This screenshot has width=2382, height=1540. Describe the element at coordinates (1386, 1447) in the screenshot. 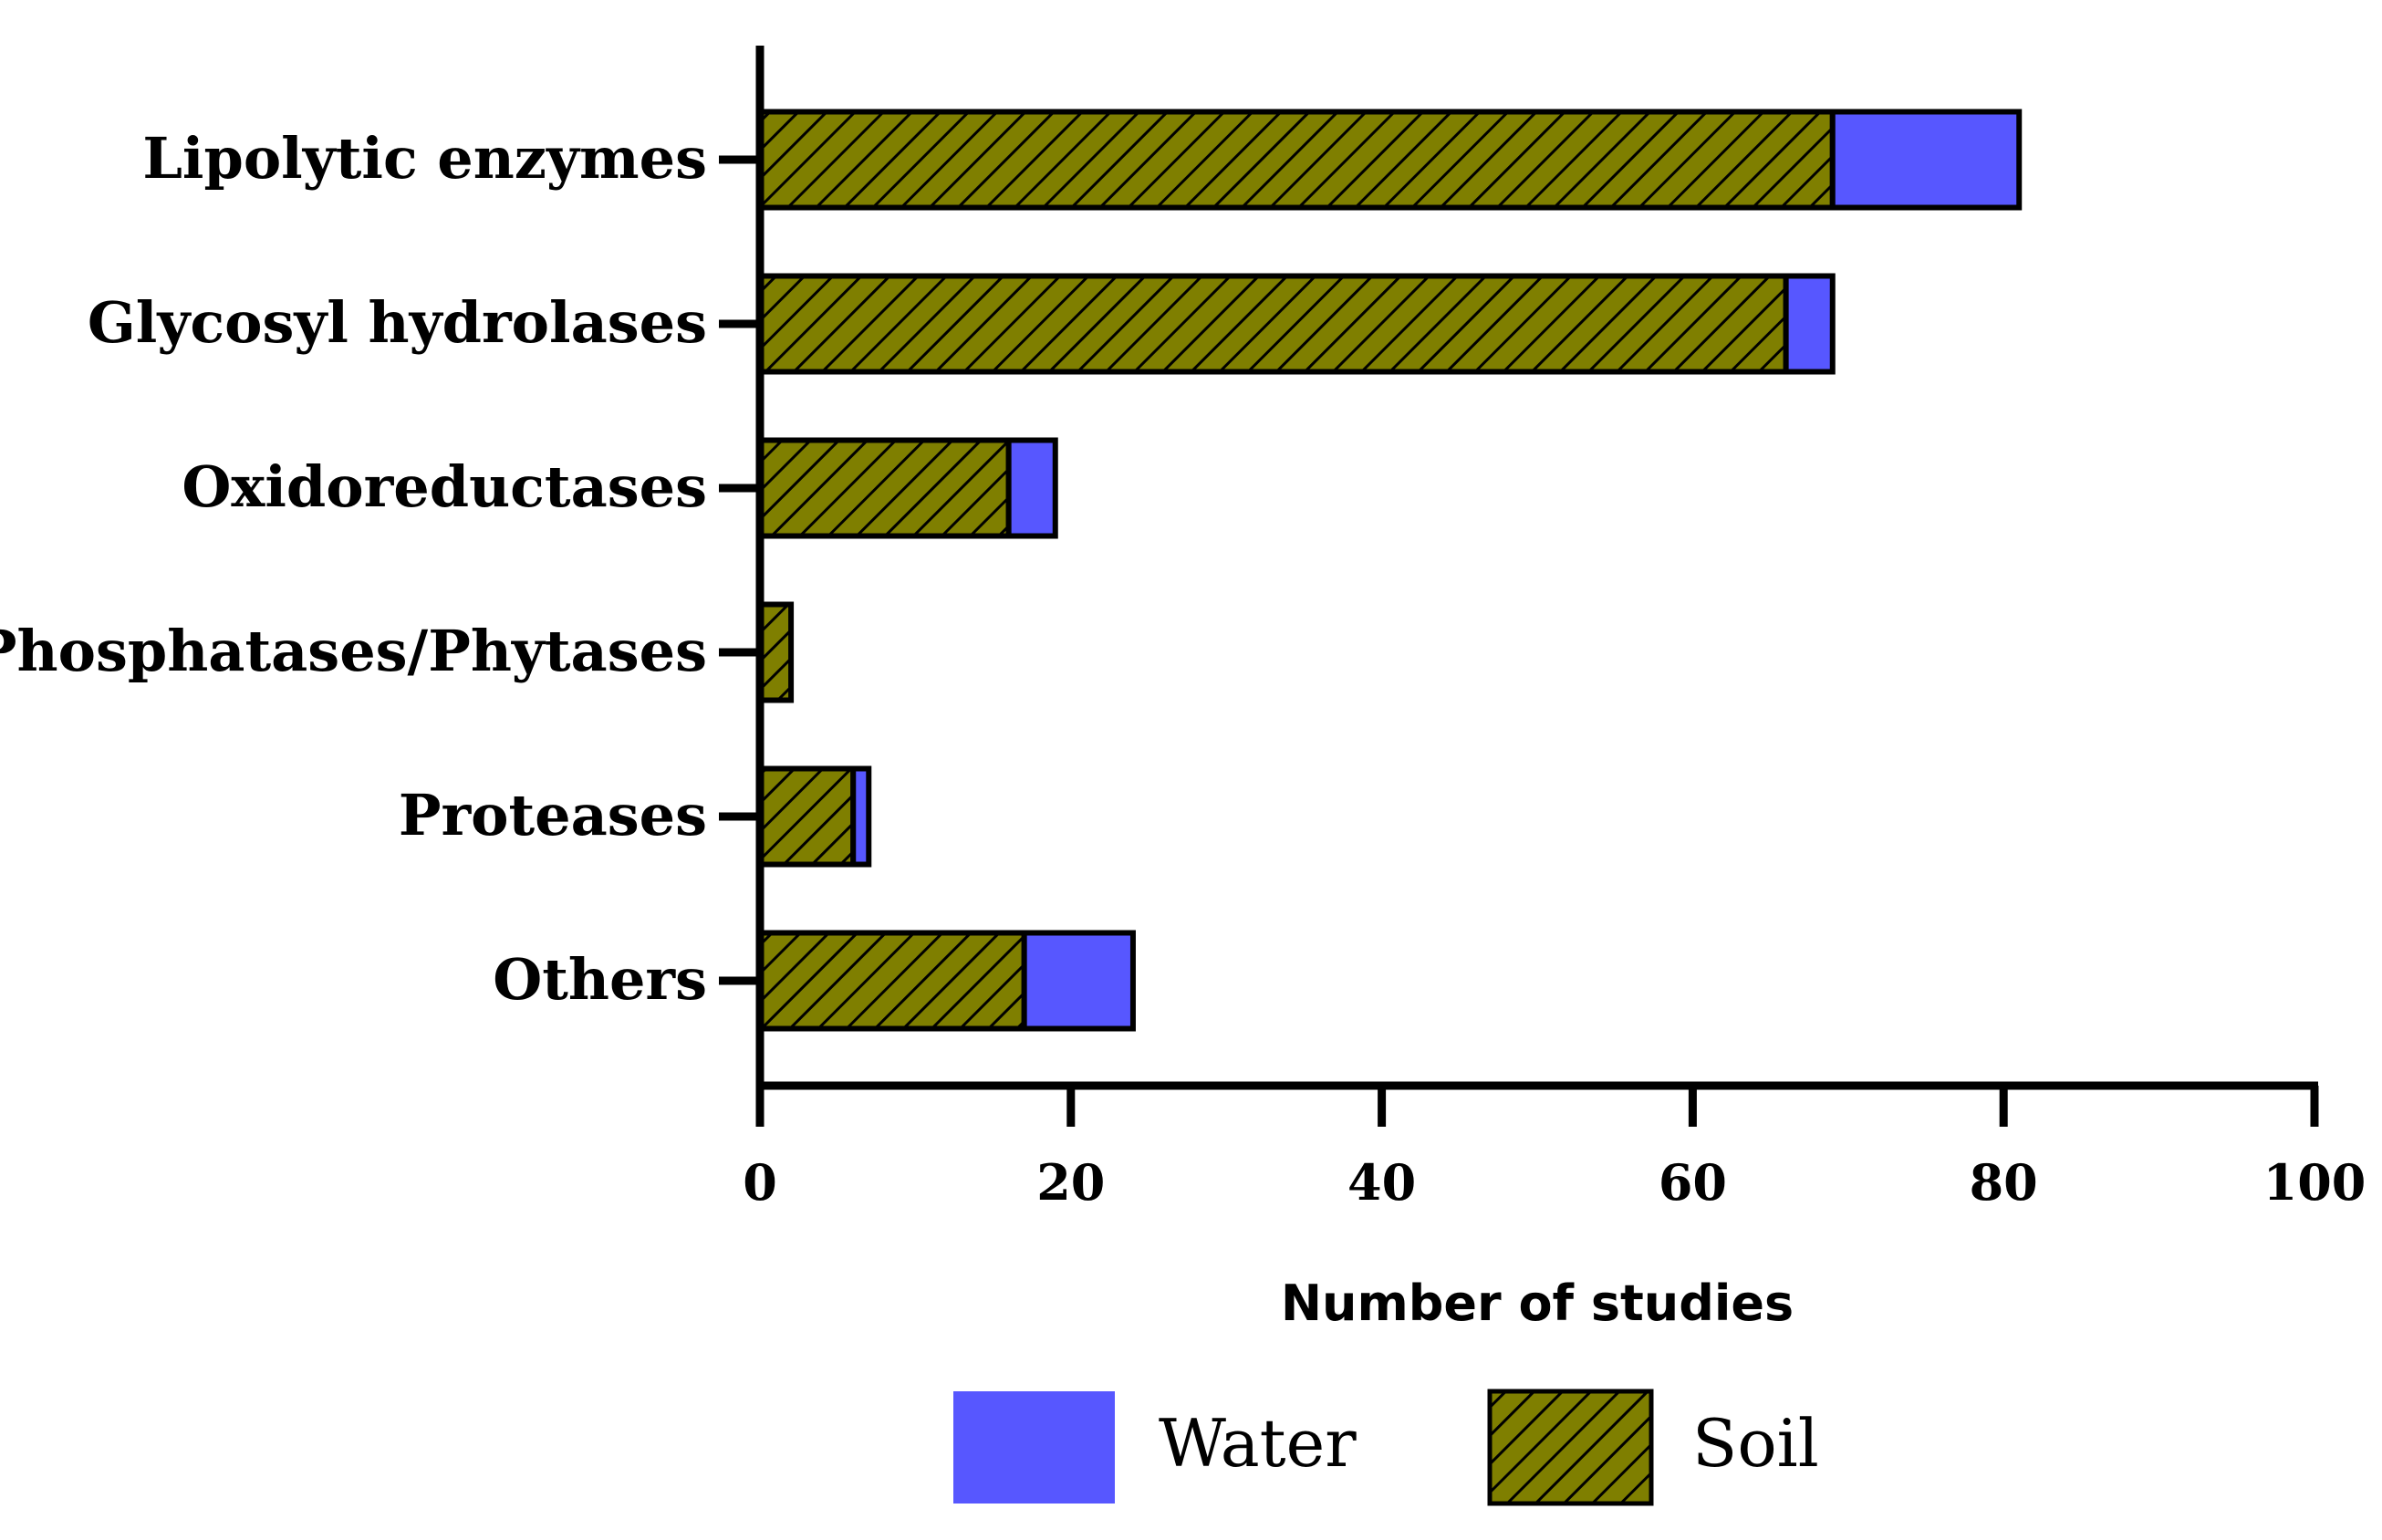

I see `legend: Water Soil` at that location.